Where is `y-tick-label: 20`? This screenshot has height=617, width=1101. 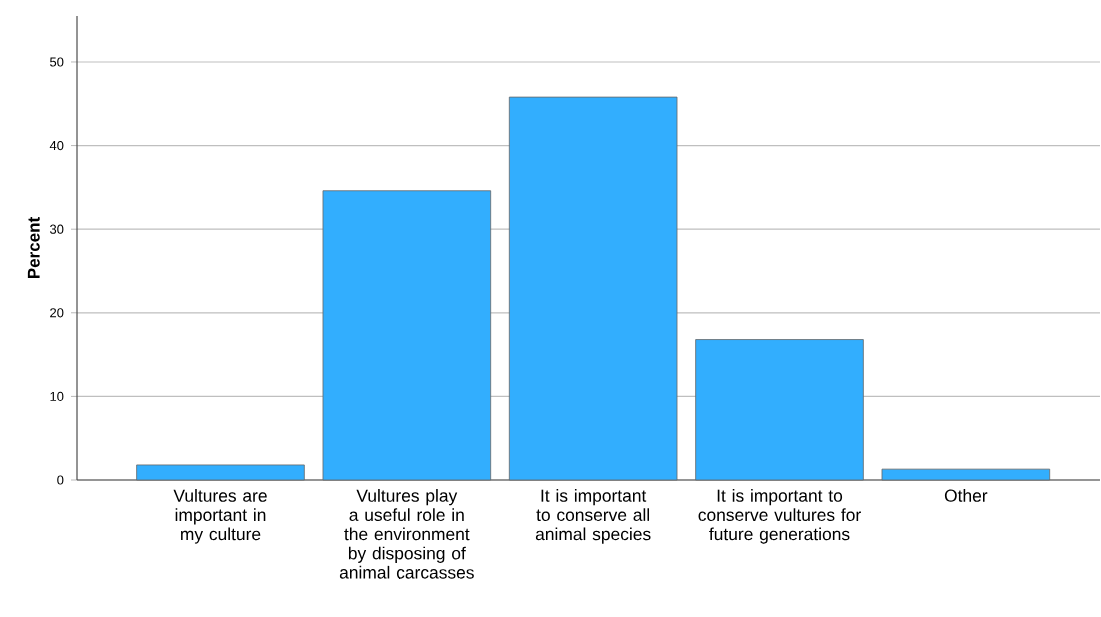
y-tick-label: 20 is located at coordinates (57, 313).